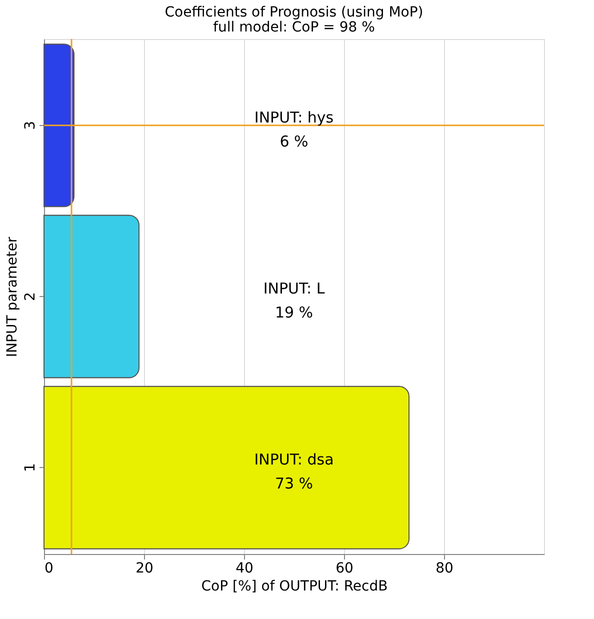  I want to click on annotation: INPUT: hys 6 %, so click(294, 129).